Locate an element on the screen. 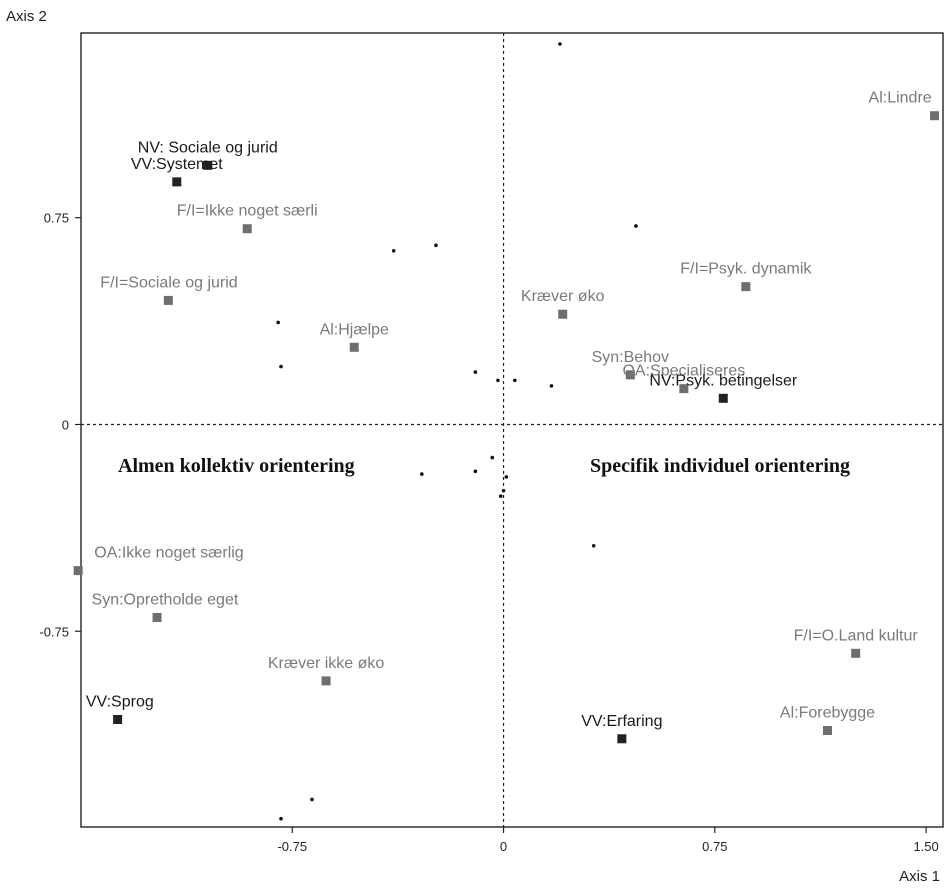 The width and height of the screenshot is (951, 891). region-label-right: Specifik individuel orientering is located at coordinates (720, 466).